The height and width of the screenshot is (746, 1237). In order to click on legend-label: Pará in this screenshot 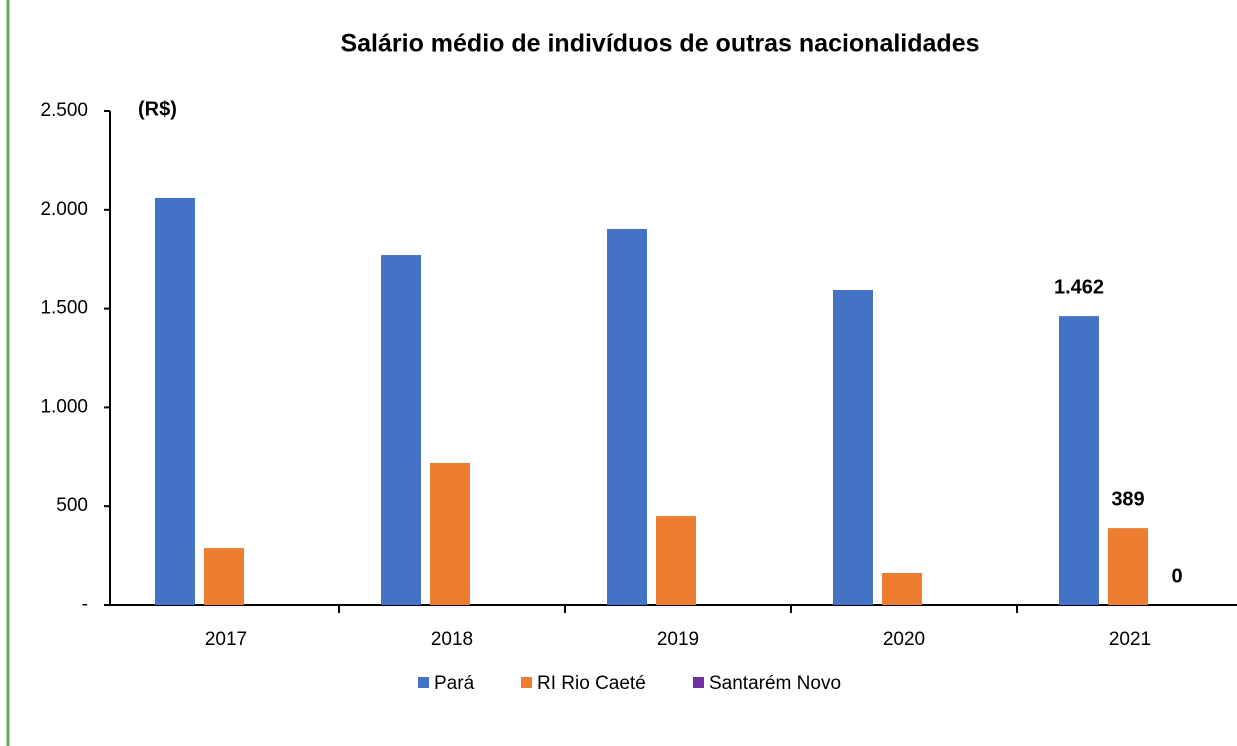, I will do `click(454, 683)`.